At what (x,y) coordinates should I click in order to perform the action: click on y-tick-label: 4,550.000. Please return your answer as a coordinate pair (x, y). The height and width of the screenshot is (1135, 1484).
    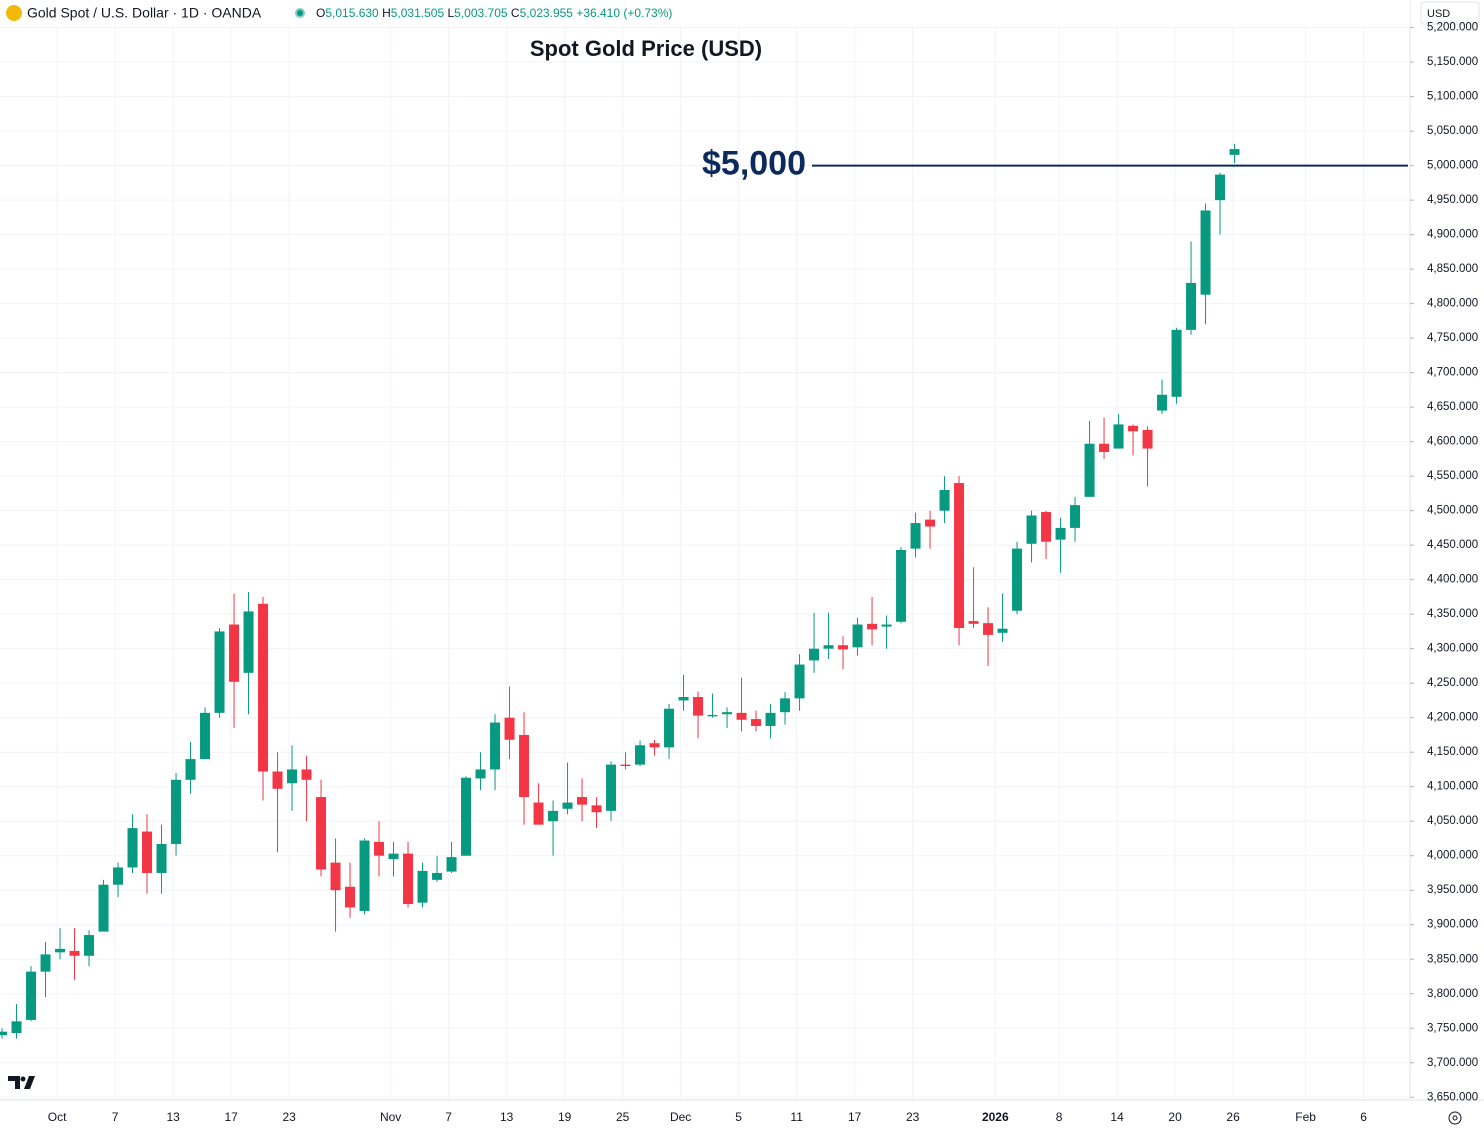
    Looking at the image, I should click on (1452, 476).